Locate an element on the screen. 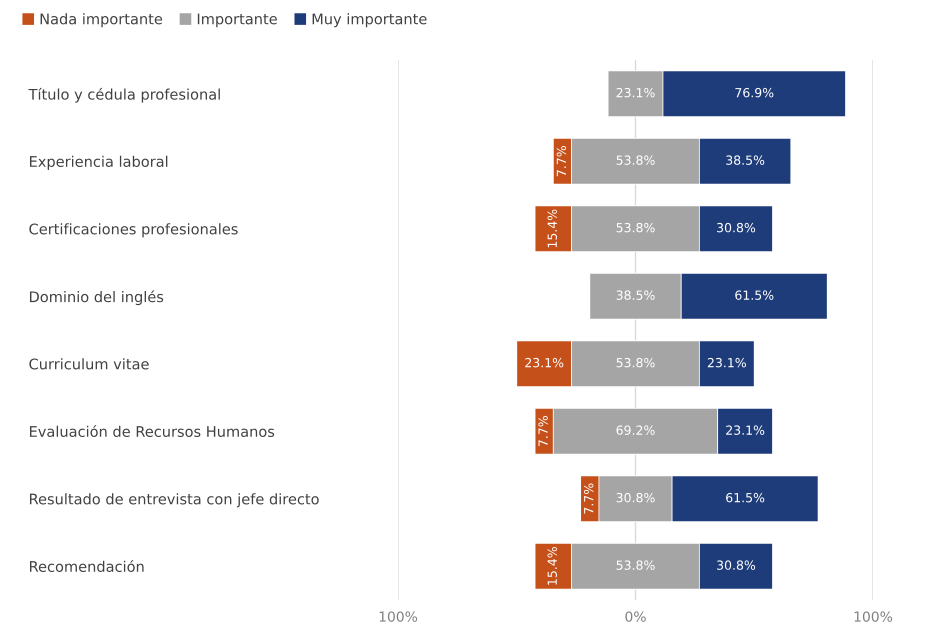  legend-label: Nada importante is located at coordinates (101, 20).